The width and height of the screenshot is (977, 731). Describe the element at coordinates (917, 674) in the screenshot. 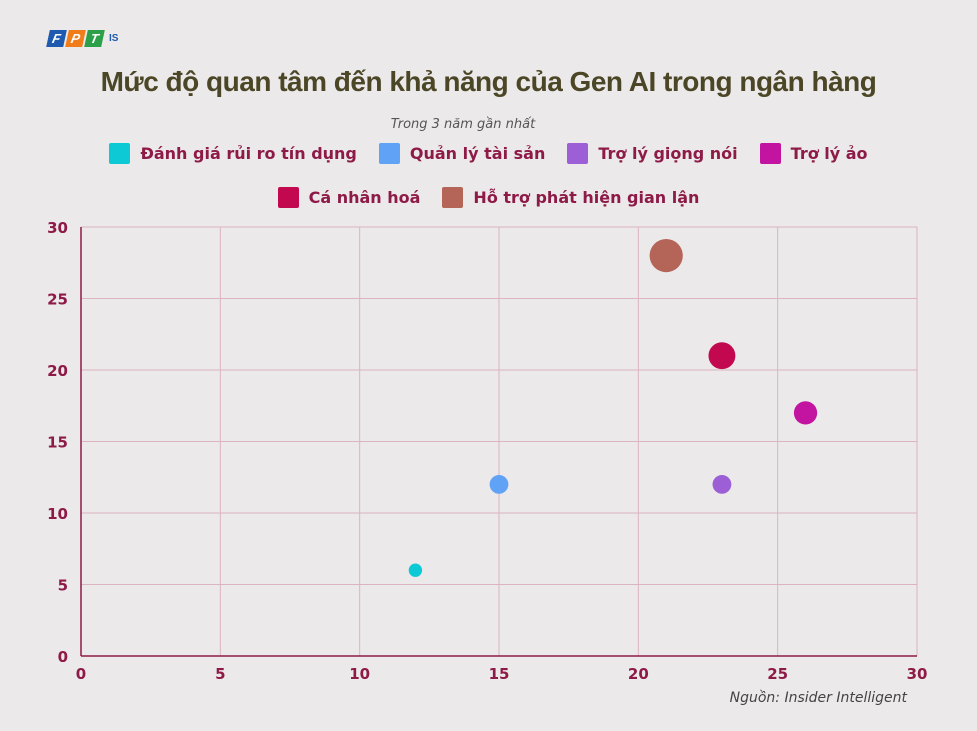

I see `x-tick-label: 30` at that location.